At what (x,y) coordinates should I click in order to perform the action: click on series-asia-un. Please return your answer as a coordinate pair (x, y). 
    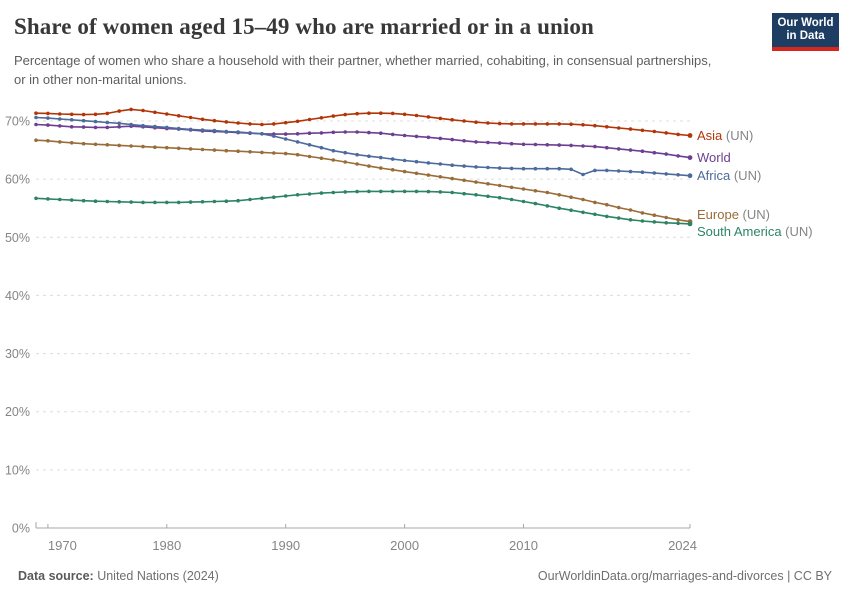
    Looking at the image, I should click on (363, 122).